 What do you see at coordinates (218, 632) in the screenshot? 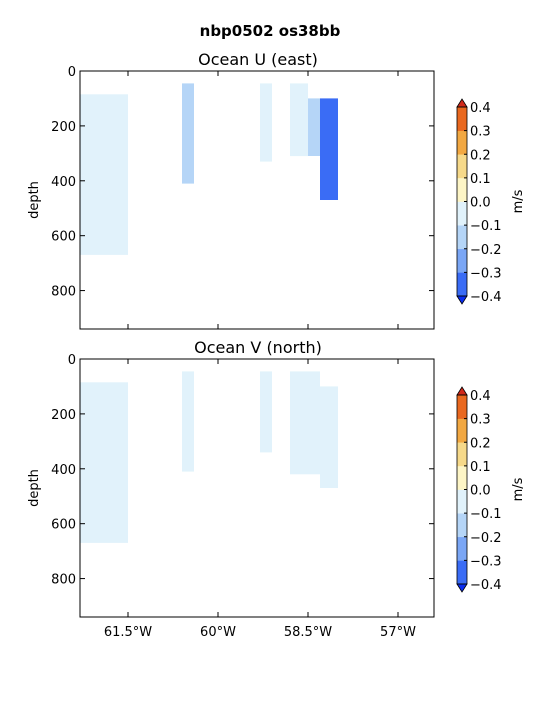
I see `x-tick-label: 60°W` at bounding box center [218, 632].